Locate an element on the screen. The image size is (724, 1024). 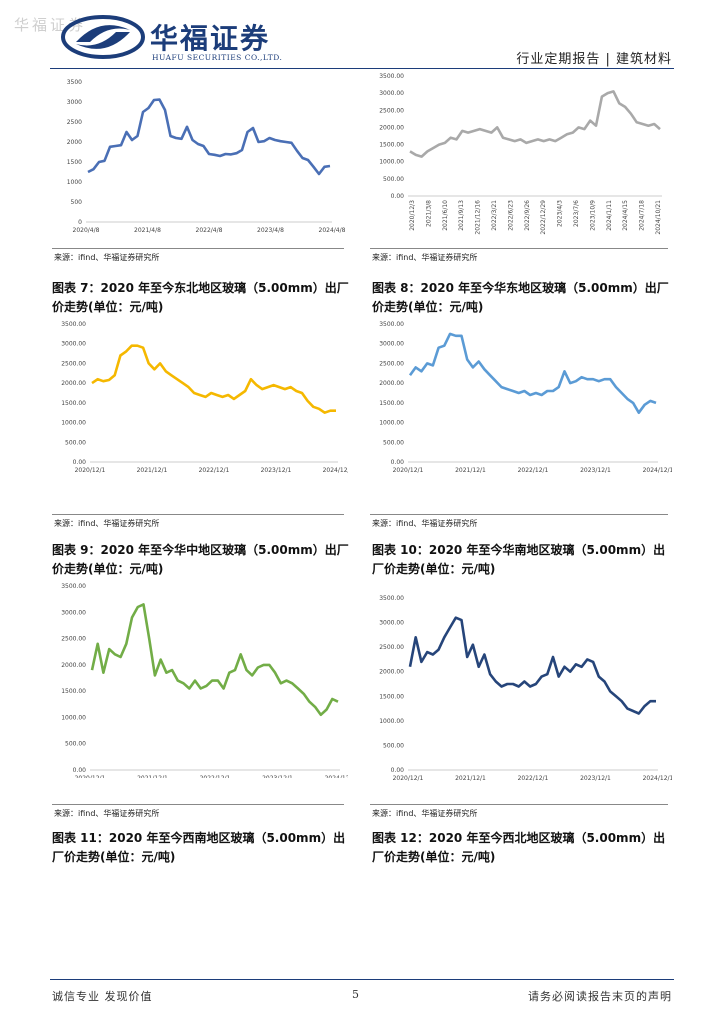
y-tick-label: 1000 is located at coordinates (74, 182).